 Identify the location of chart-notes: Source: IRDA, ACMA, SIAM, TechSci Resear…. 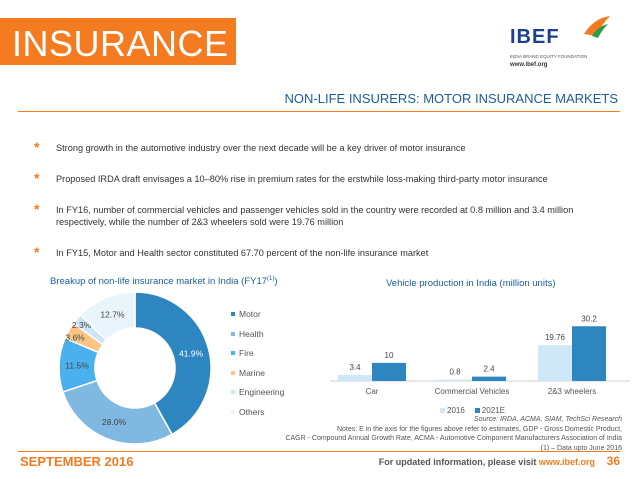
(453, 434).